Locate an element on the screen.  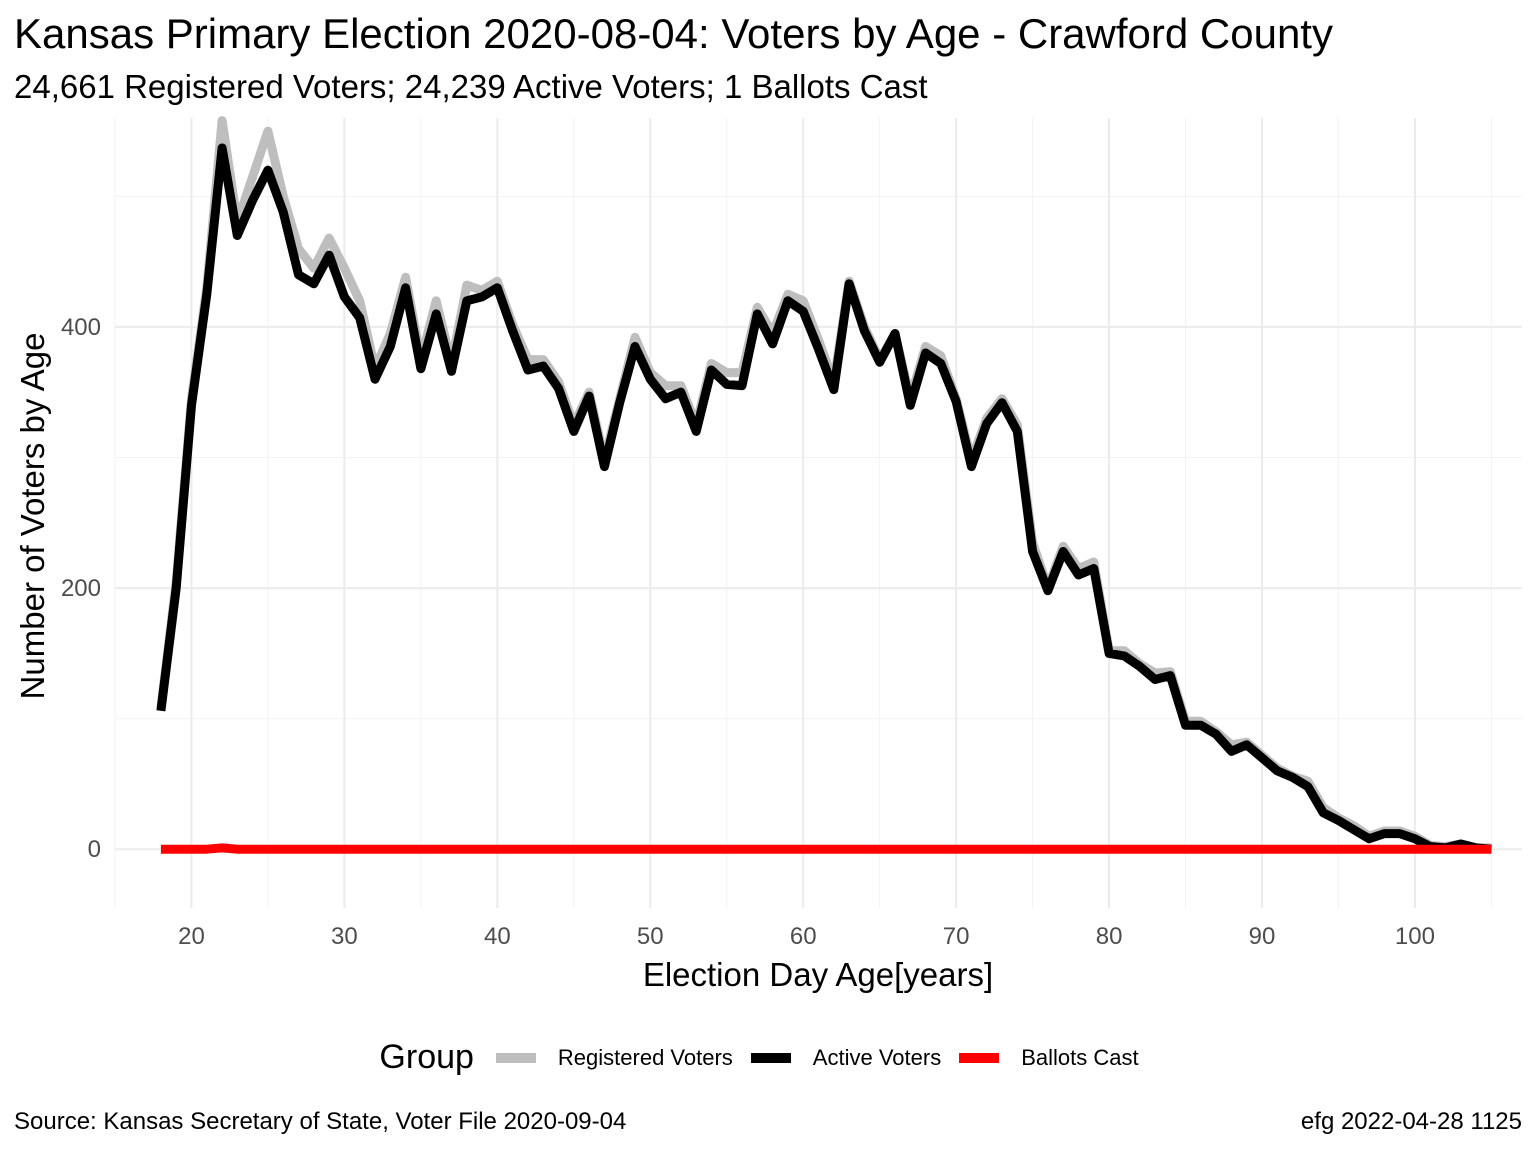
legend-item-ballots: Ballots Cast is located at coordinates (1049, 1057).